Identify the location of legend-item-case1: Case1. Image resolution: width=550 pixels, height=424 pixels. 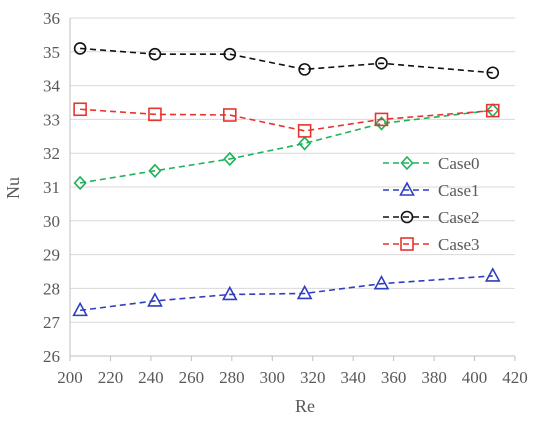
(431, 190).